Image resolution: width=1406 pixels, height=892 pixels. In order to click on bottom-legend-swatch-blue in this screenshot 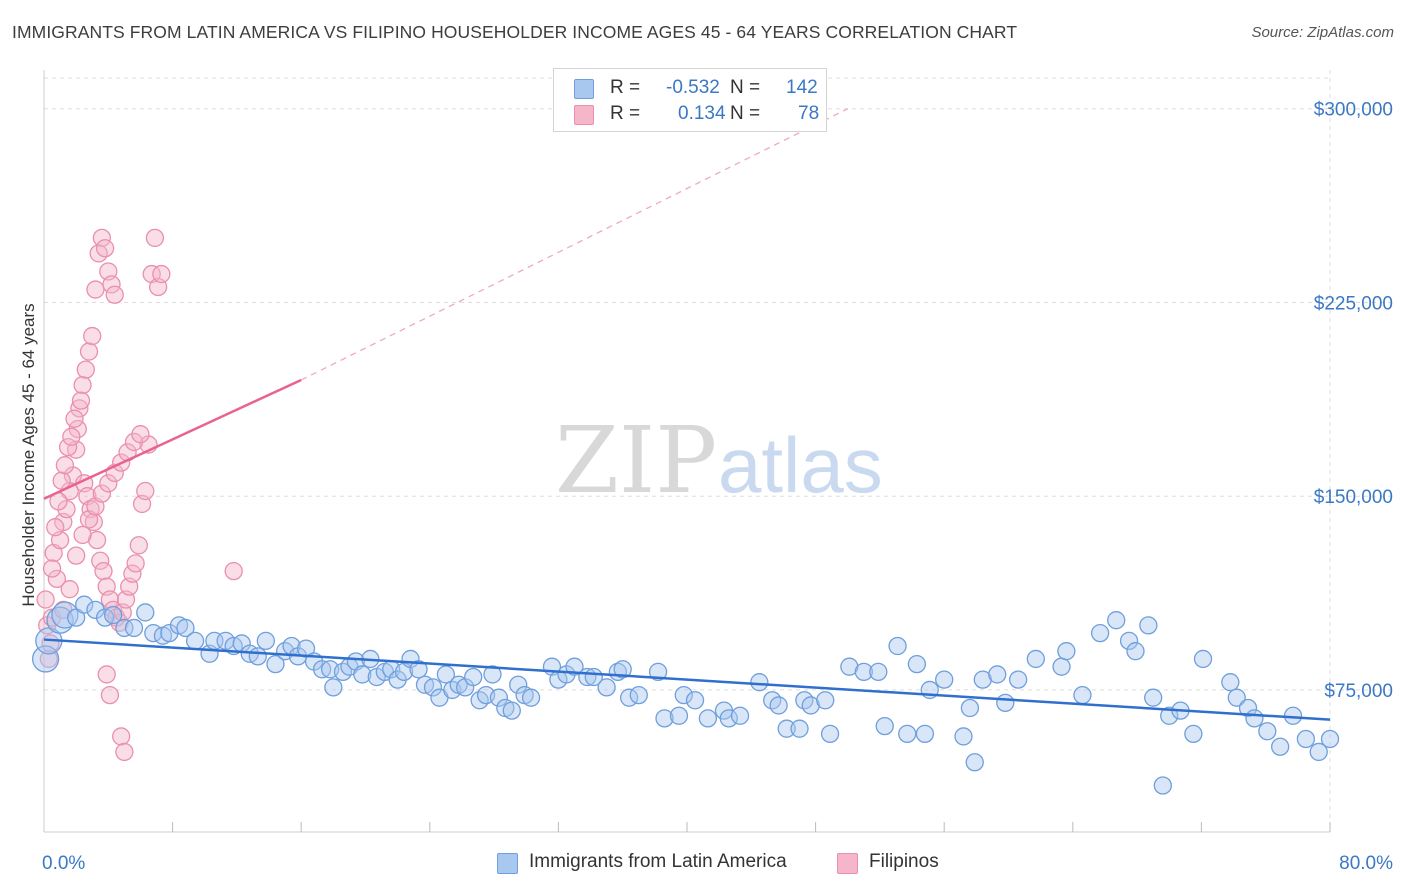, I will do `click(507, 863)`.